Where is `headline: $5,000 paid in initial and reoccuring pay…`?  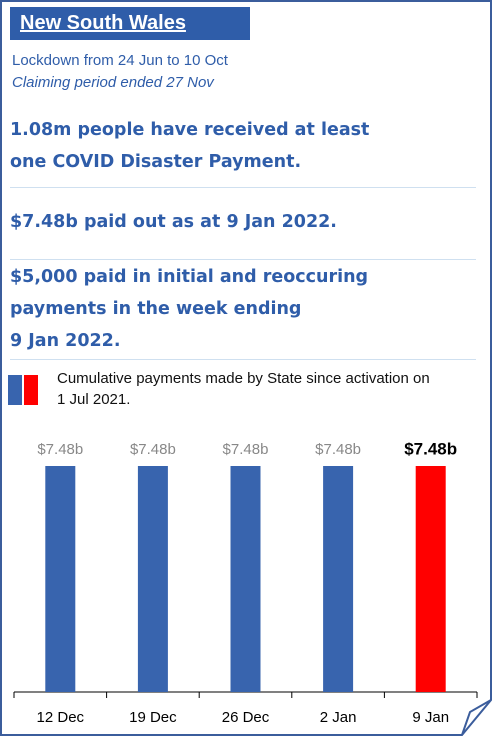
headline: $5,000 paid in initial and reoccuring pay… is located at coordinates (189, 309).